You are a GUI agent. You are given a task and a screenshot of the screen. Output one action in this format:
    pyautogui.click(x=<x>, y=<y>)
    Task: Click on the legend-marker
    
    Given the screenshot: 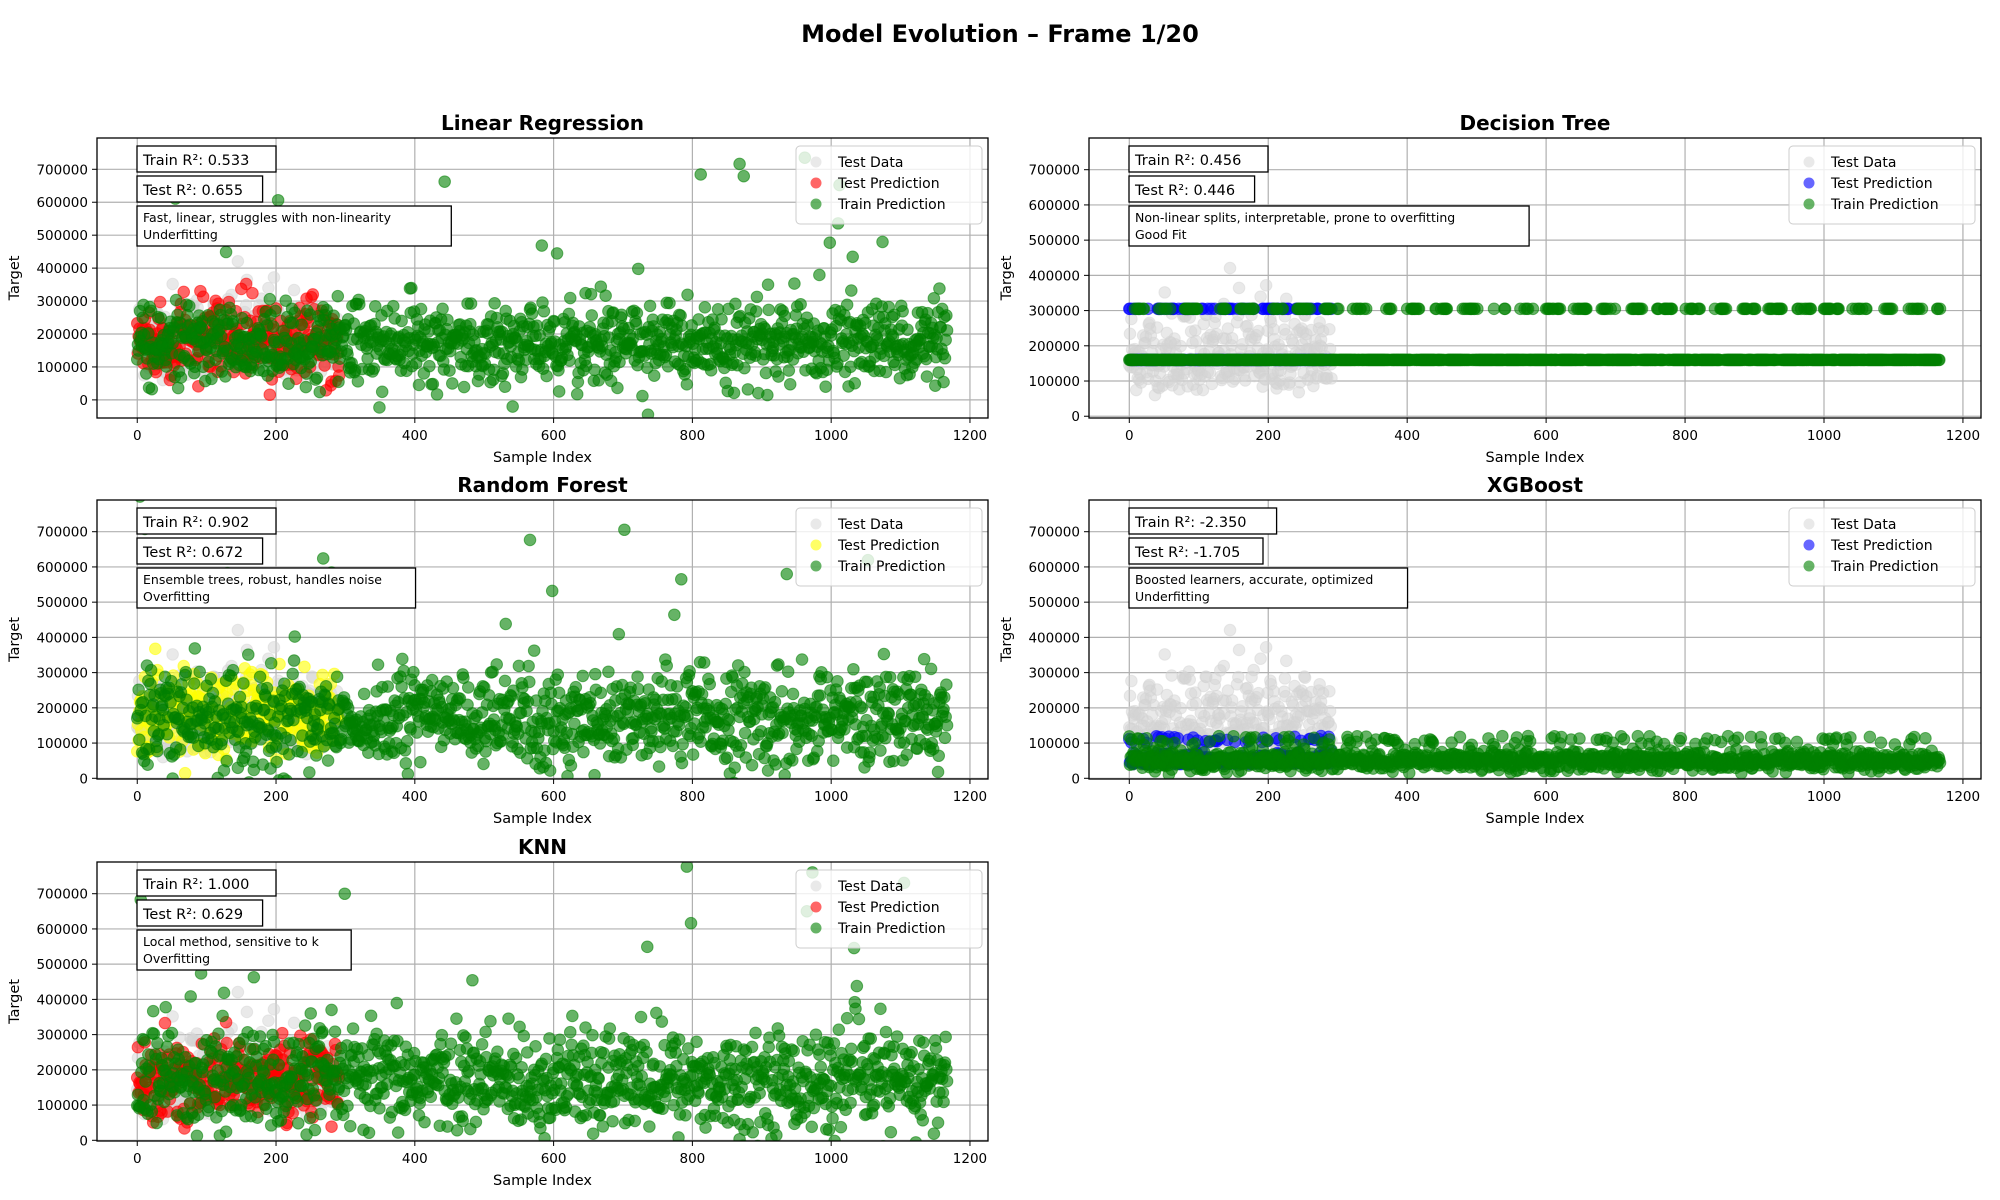 What is the action you would take?
    pyautogui.click(x=816, y=204)
    